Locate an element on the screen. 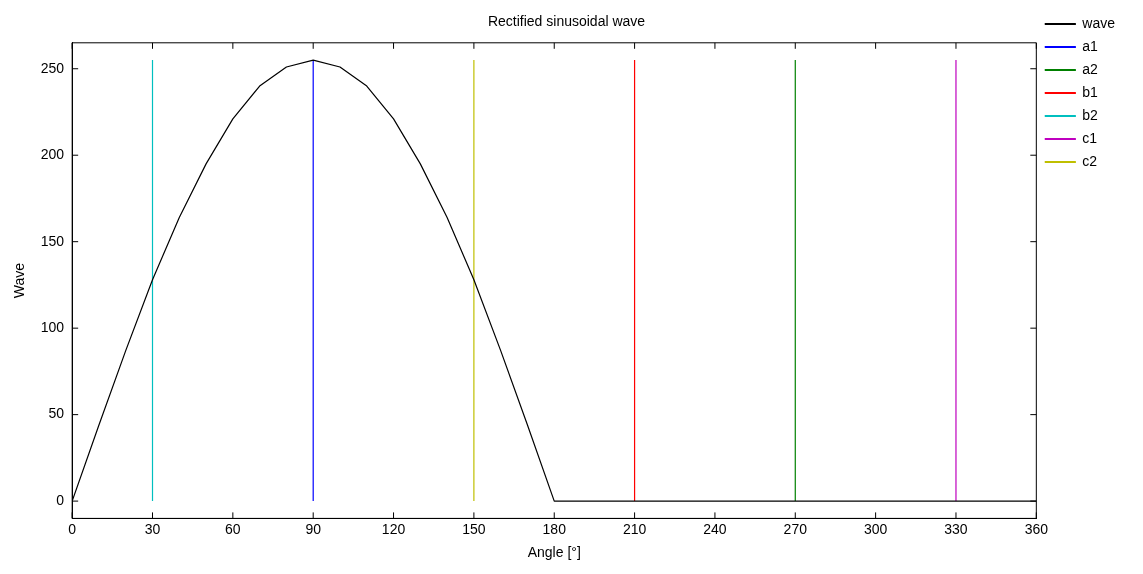  x-tick-label: 270 is located at coordinates (795, 528).